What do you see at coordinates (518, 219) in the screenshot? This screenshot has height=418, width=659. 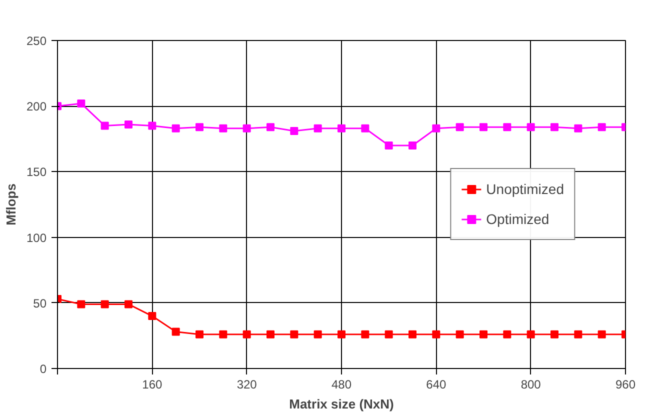 I see `legend-label: Optimized` at bounding box center [518, 219].